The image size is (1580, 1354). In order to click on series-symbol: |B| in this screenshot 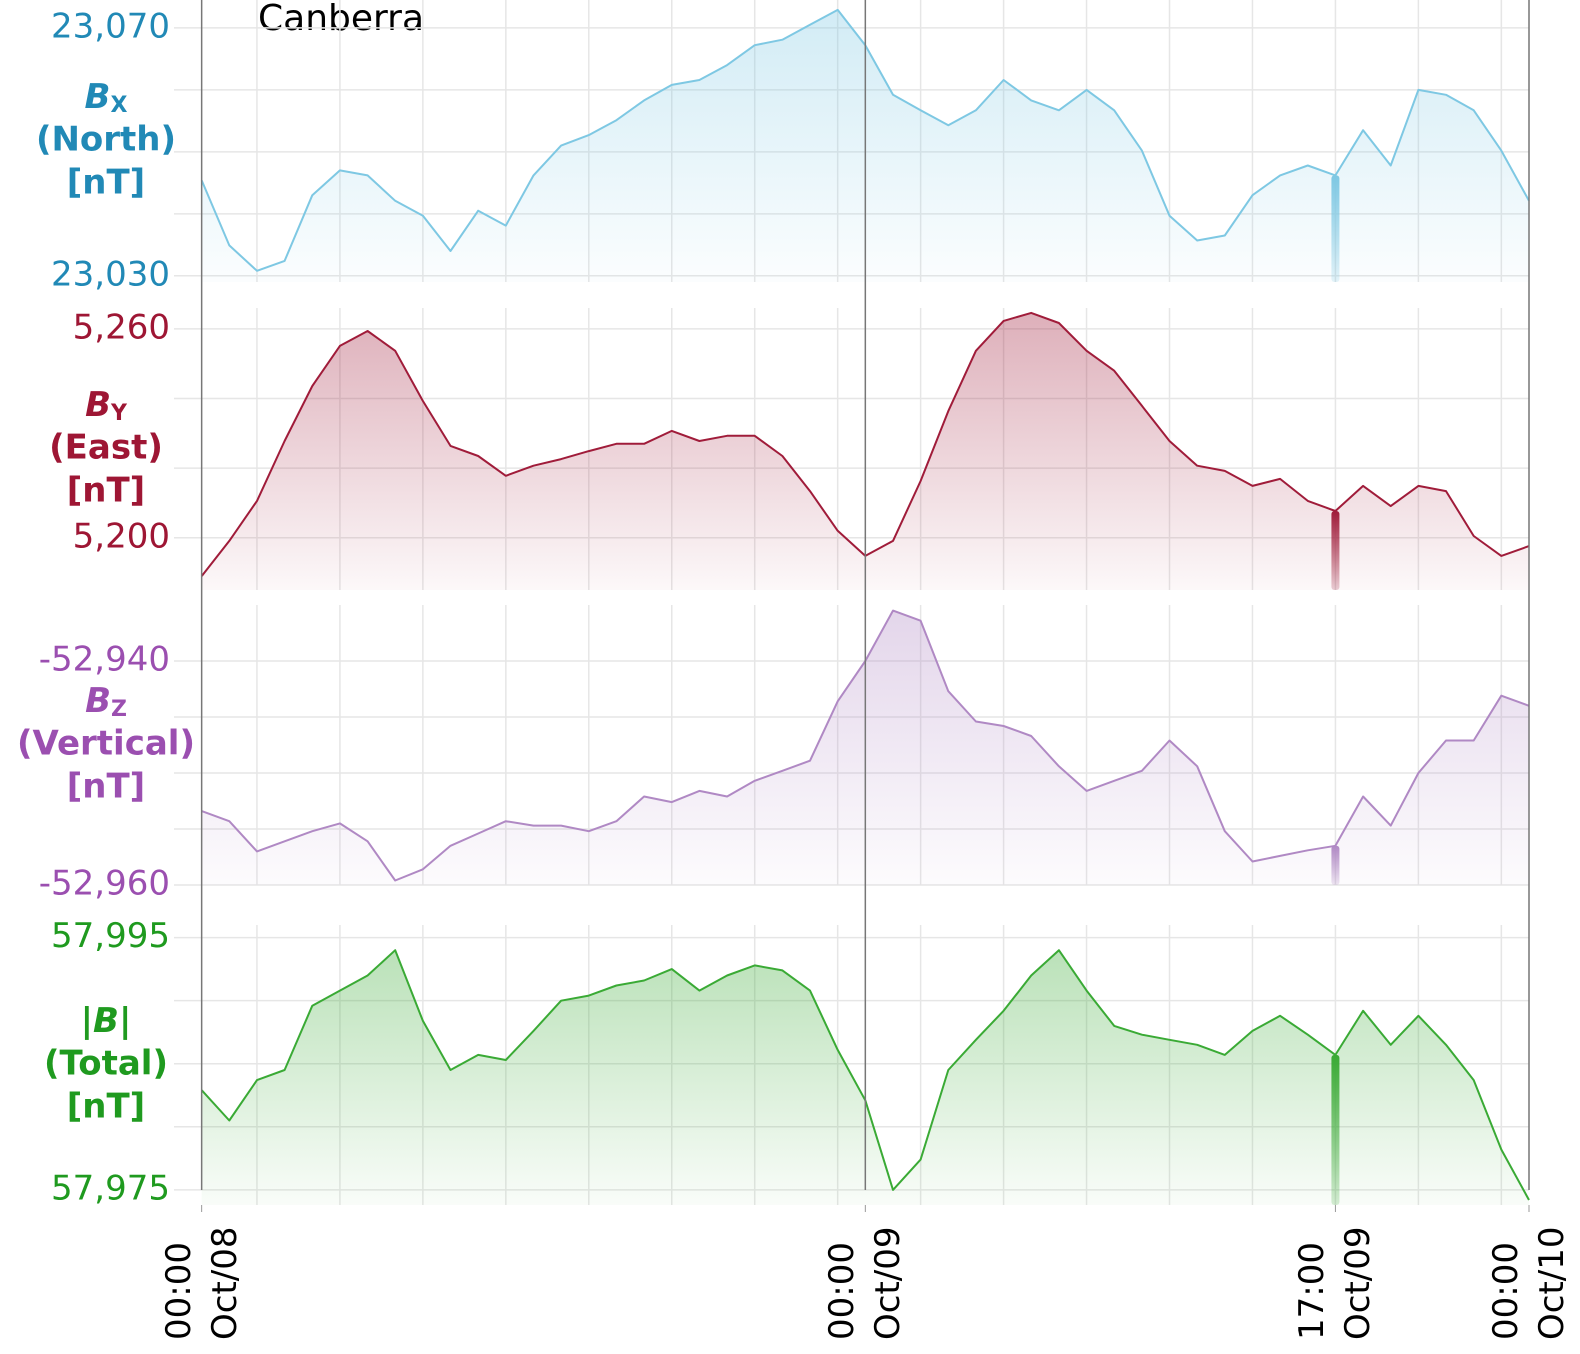, I will do `click(106, 1021)`.